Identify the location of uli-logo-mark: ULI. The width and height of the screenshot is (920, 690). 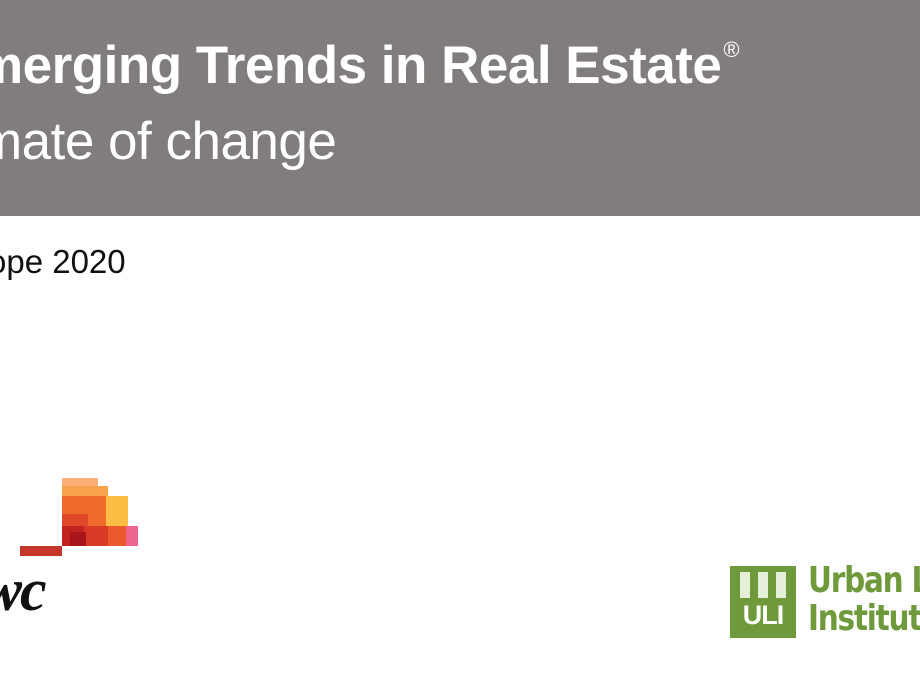
(763, 602).